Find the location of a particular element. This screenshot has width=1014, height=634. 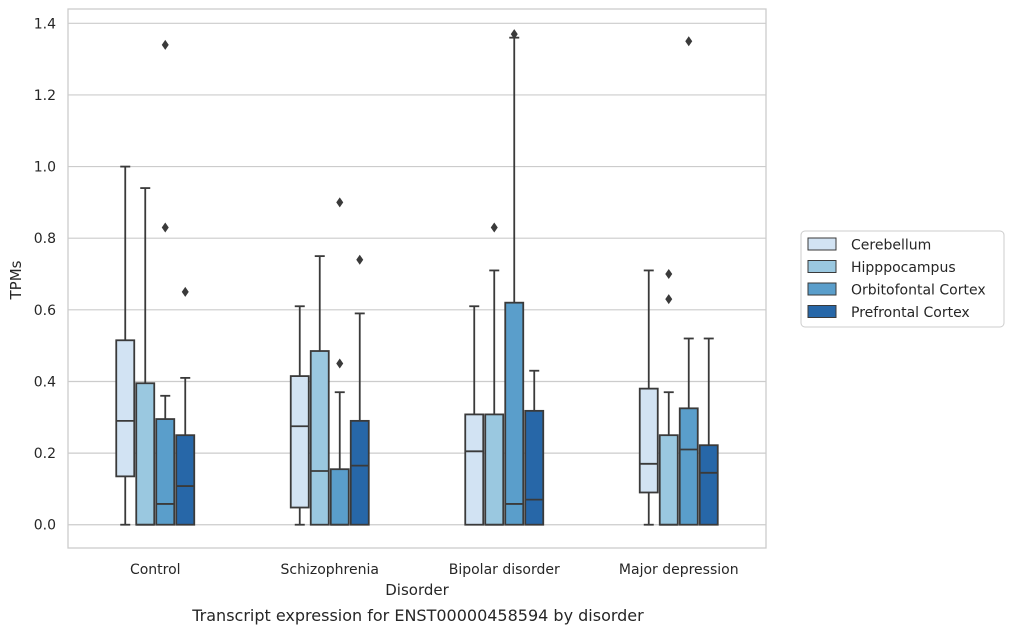

y-tick-label: 0.2 is located at coordinates (45, 454).